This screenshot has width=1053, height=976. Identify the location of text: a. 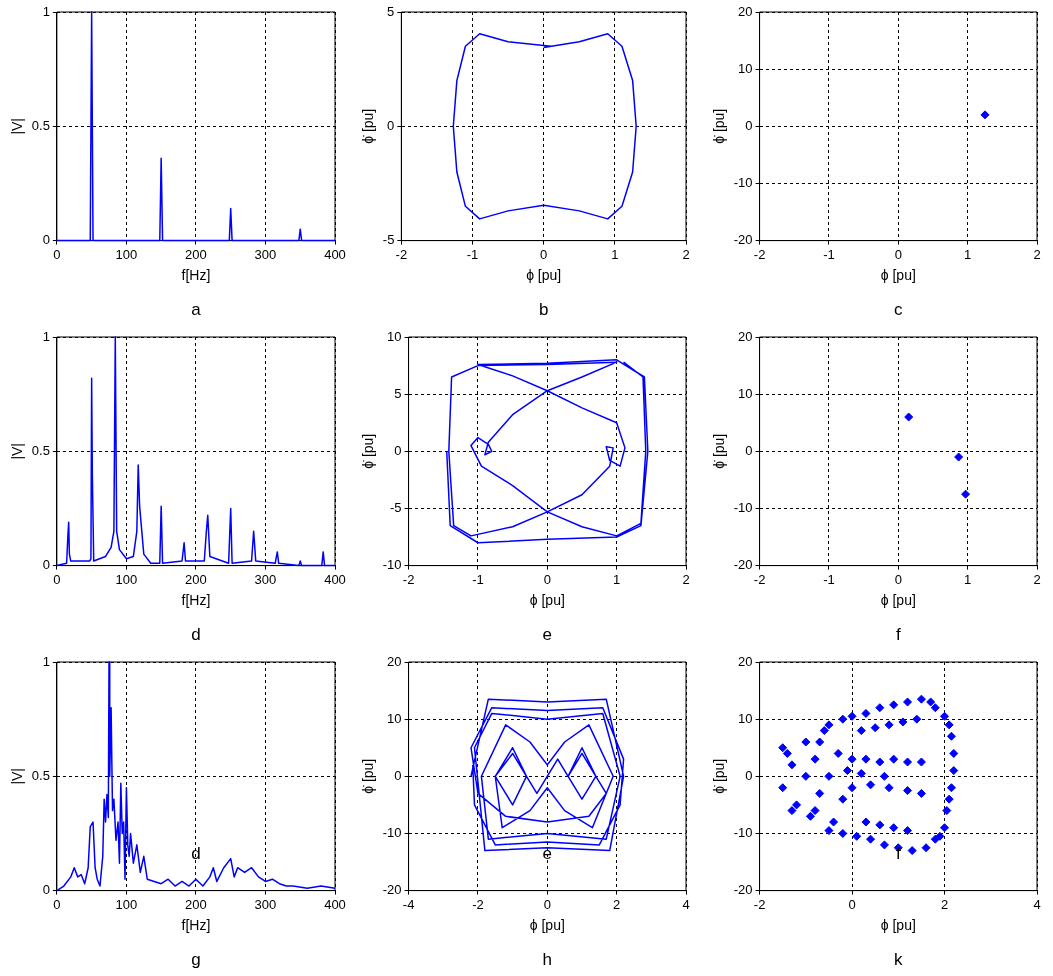
(196, 310).